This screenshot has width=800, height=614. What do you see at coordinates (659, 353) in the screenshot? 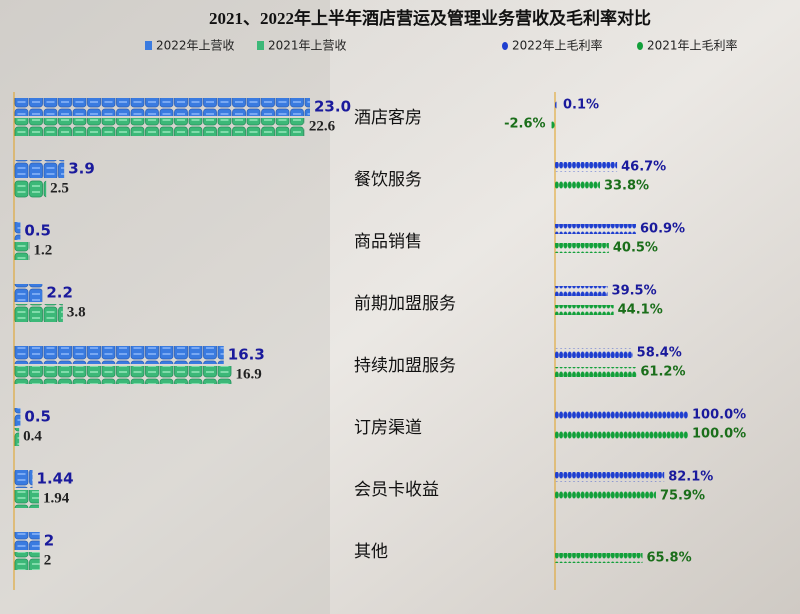
I see `value-label: 58.4%` at bounding box center [659, 353].